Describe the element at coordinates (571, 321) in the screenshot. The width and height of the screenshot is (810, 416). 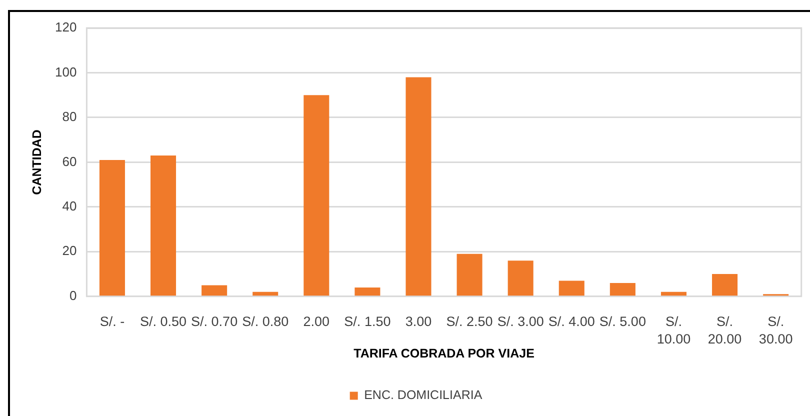
I see `x-tick-label: S/. 4.00` at that location.